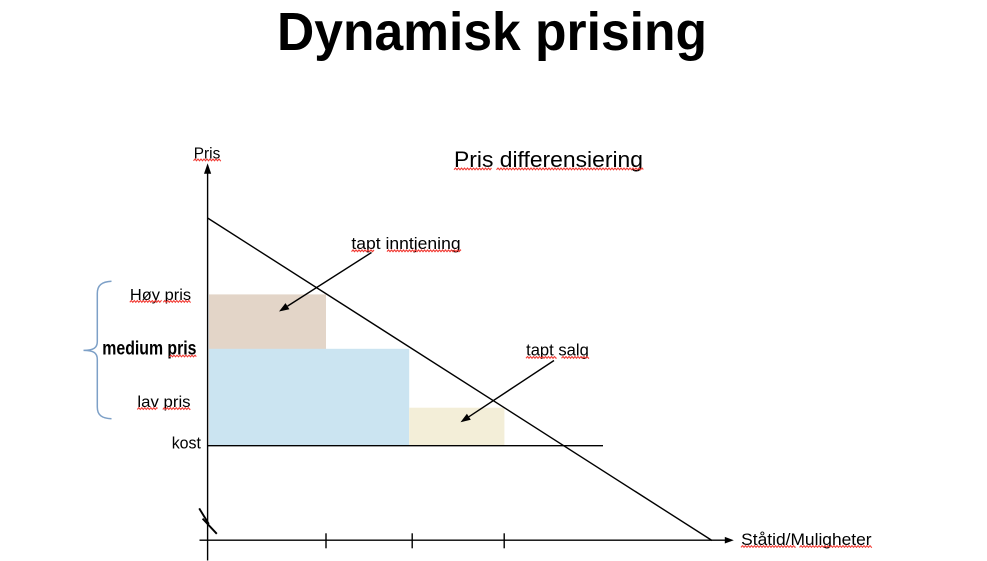 The height and width of the screenshot is (561, 987). What do you see at coordinates (557, 350) in the screenshot?
I see `svg-text: tapt salg` at bounding box center [557, 350].